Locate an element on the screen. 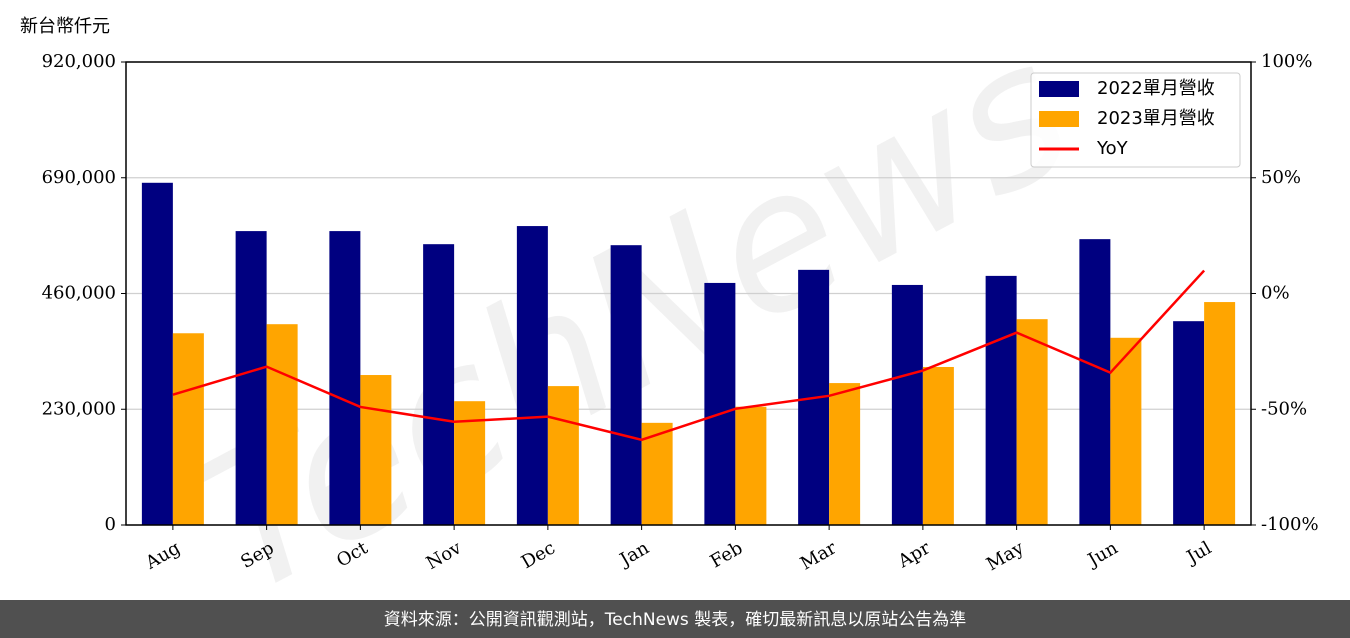 The height and width of the screenshot is (638, 1350). footer: 資料來源：公開資訊觀測站，TechNews 製表，確切最新訊息以原站公告為準 is located at coordinates (675, 620).